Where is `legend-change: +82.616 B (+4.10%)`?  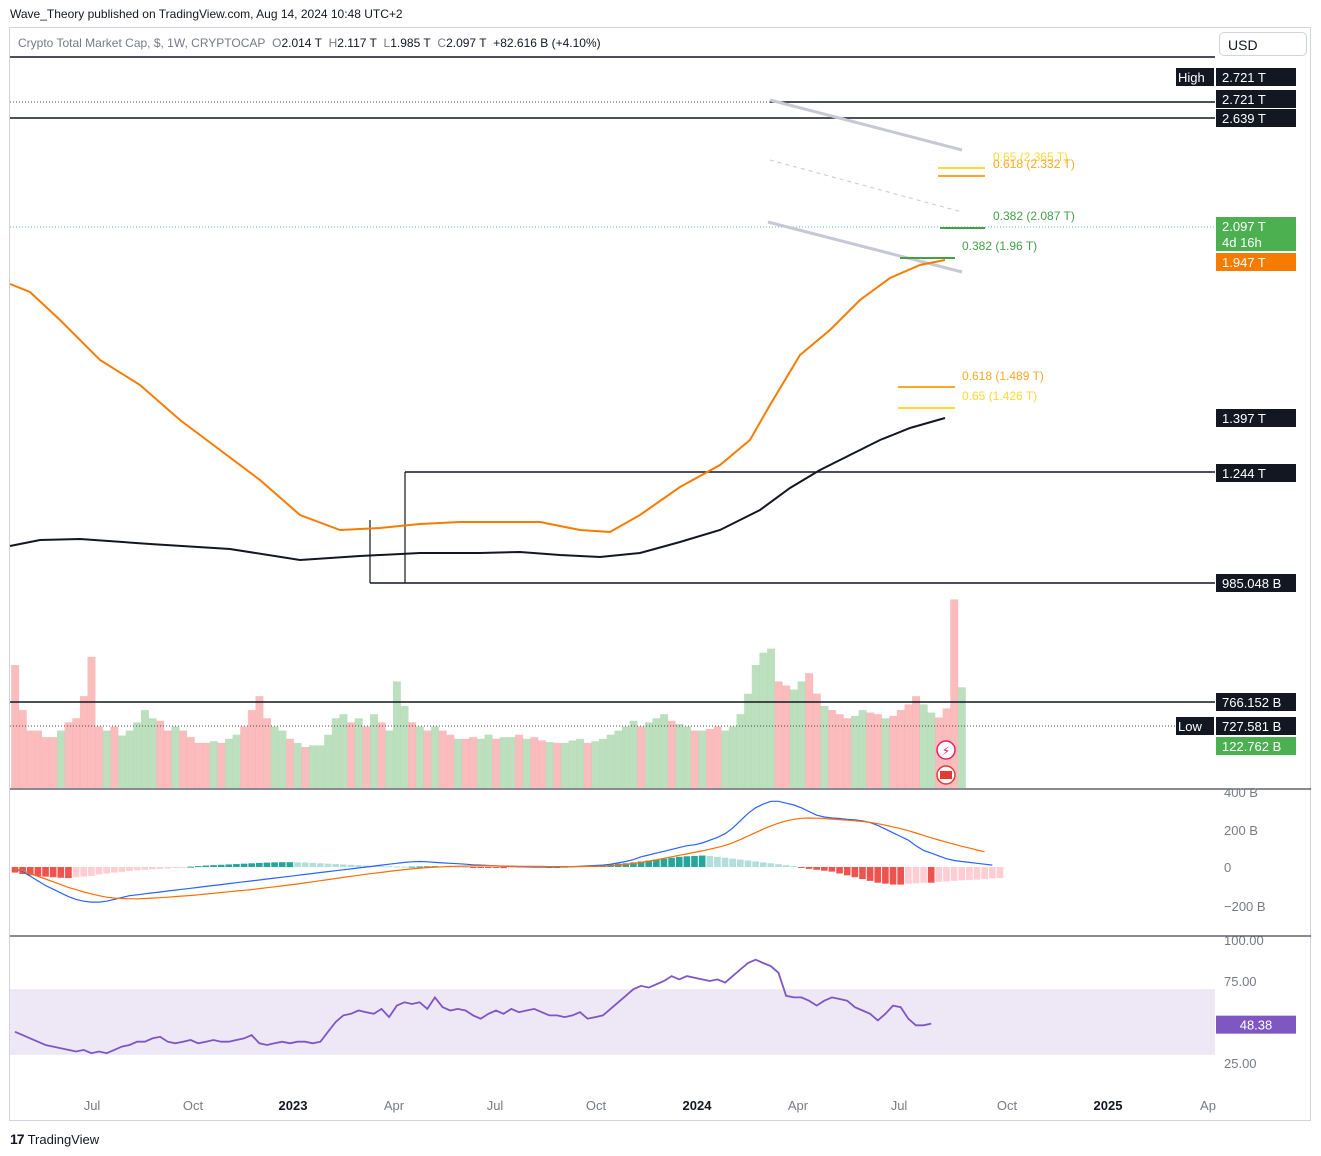 legend-change: +82.616 B (+4.10%) is located at coordinates (547, 43).